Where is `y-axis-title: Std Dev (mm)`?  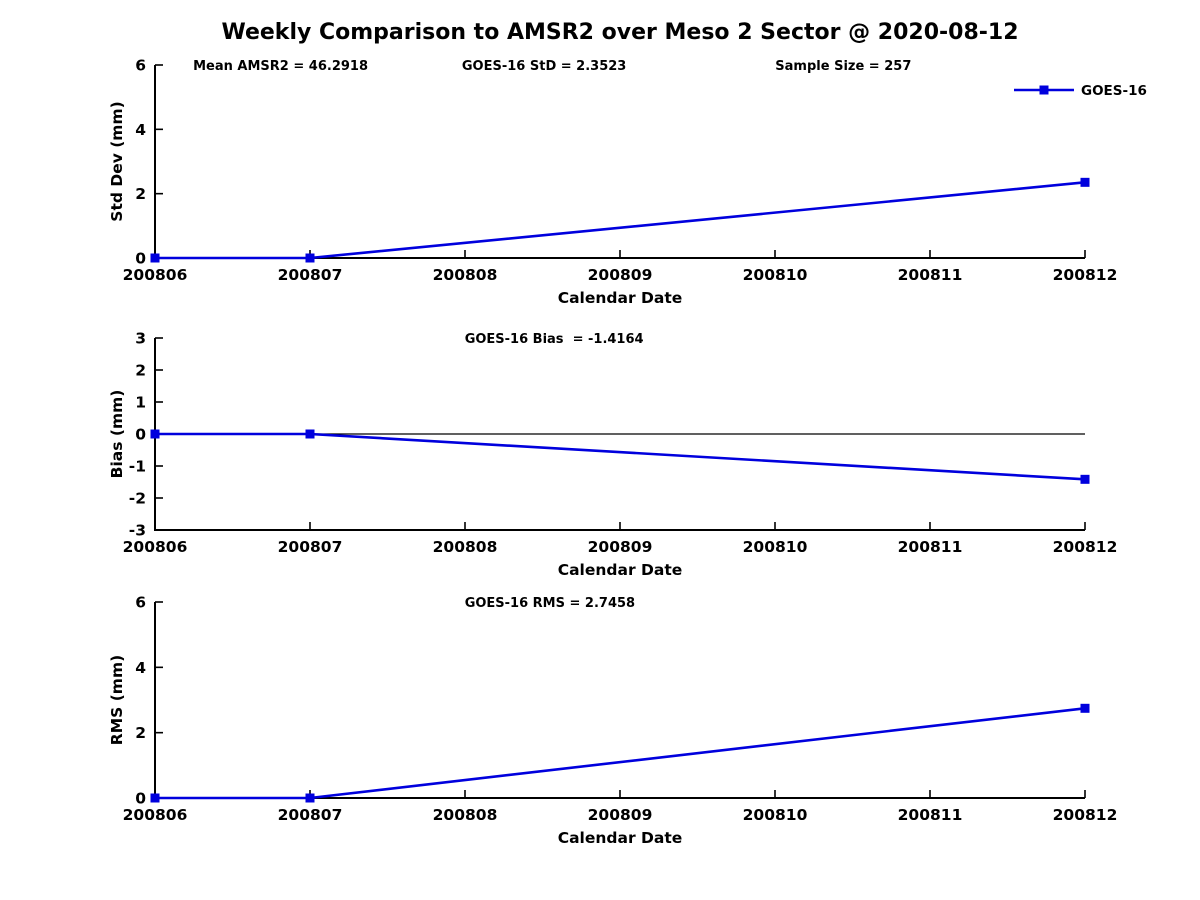 y-axis-title: Std Dev (mm) is located at coordinates (117, 161).